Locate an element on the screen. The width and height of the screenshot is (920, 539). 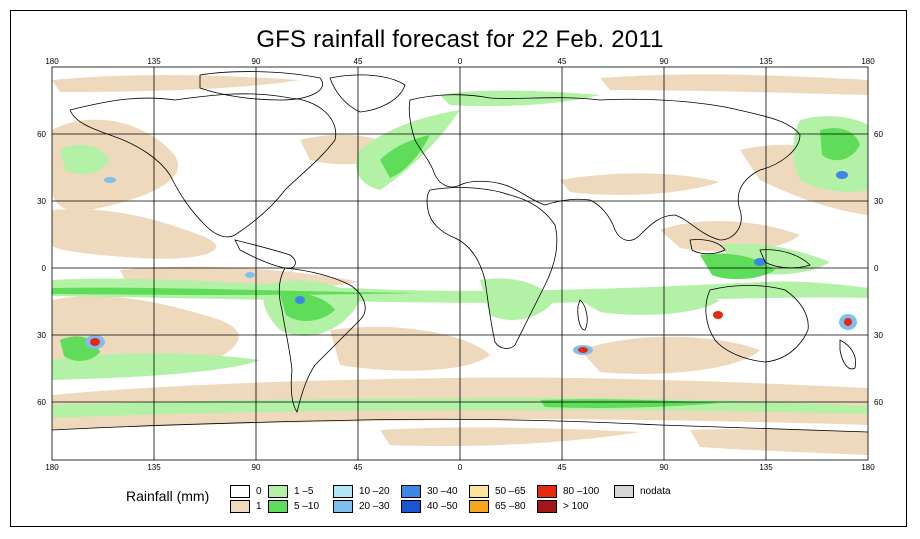
left-lat-label: 0 is located at coordinates (44, 268).